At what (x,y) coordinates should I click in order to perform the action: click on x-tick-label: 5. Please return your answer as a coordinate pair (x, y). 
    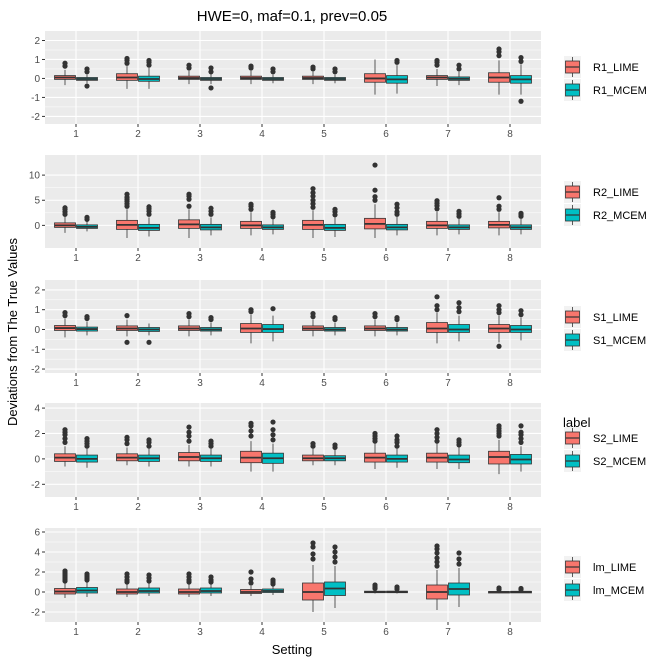
    Looking at the image, I should click on (324, 134).